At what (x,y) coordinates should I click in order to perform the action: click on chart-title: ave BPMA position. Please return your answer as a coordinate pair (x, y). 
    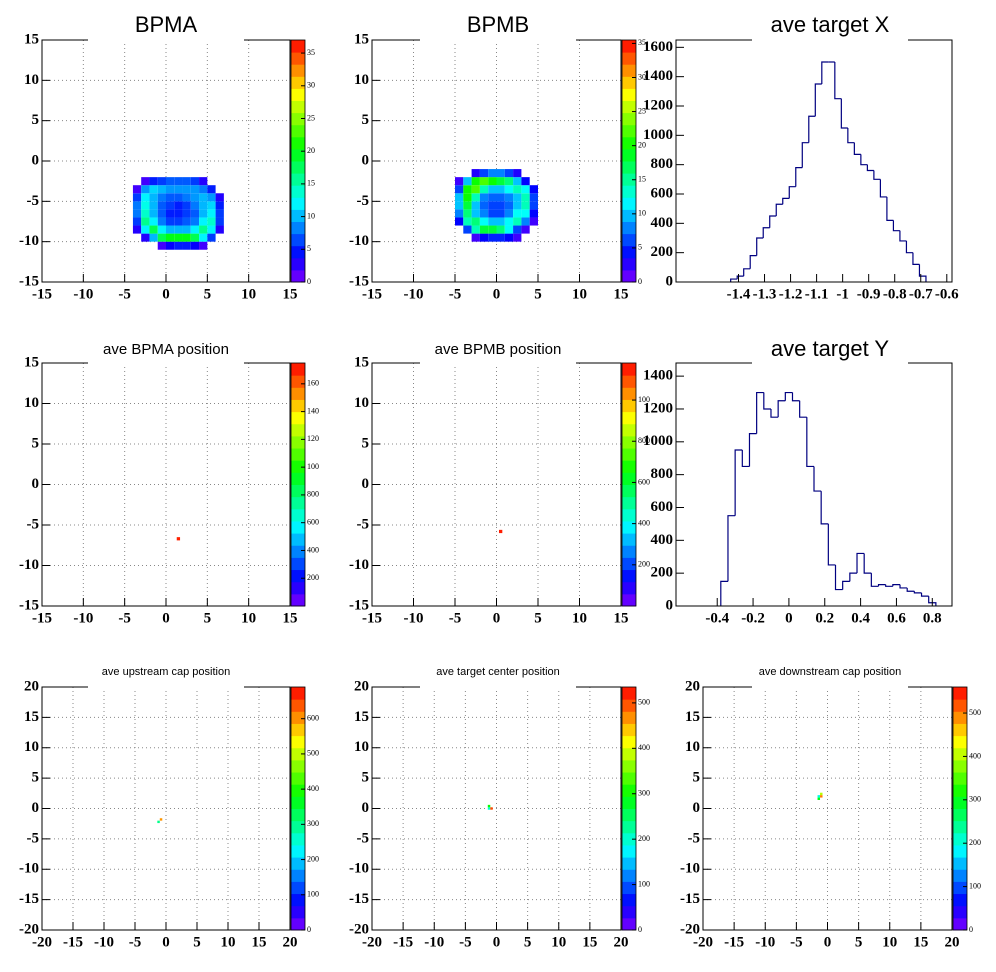
    Looking at the image, I should click on (166, 349).